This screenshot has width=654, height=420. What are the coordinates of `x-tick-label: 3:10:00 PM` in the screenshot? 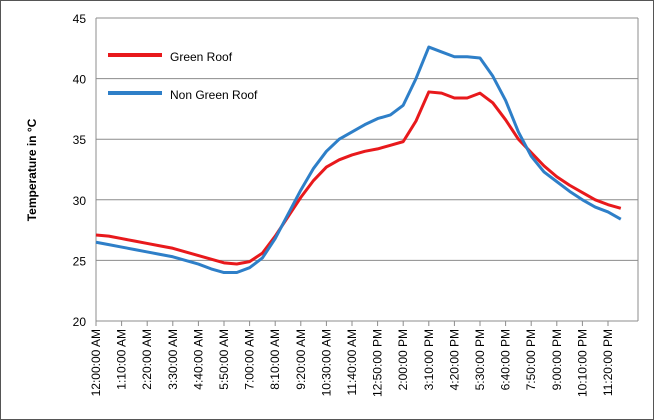 It's located at (429, 359).